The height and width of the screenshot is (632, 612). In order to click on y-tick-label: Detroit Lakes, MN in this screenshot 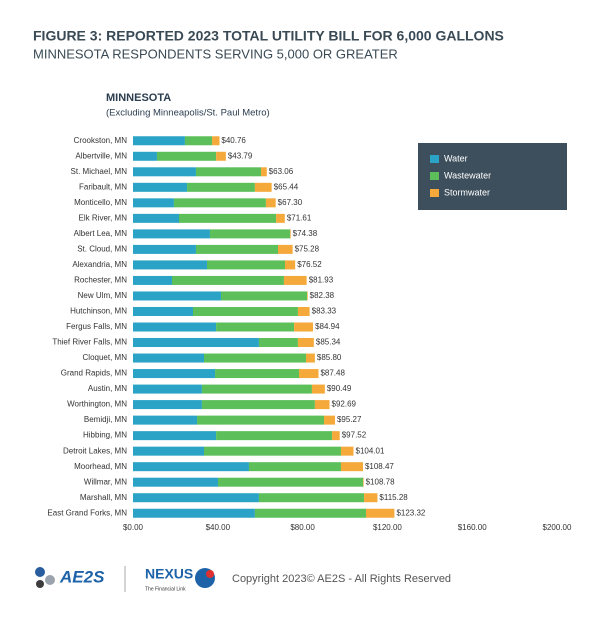, I will do `click(95, 450)`.